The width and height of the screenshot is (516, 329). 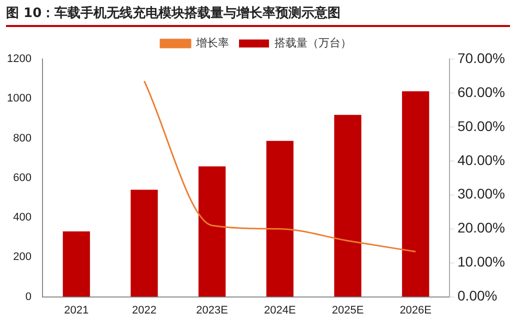 I want to click on x-tick-label: 2022, so click(x=144, y=310).